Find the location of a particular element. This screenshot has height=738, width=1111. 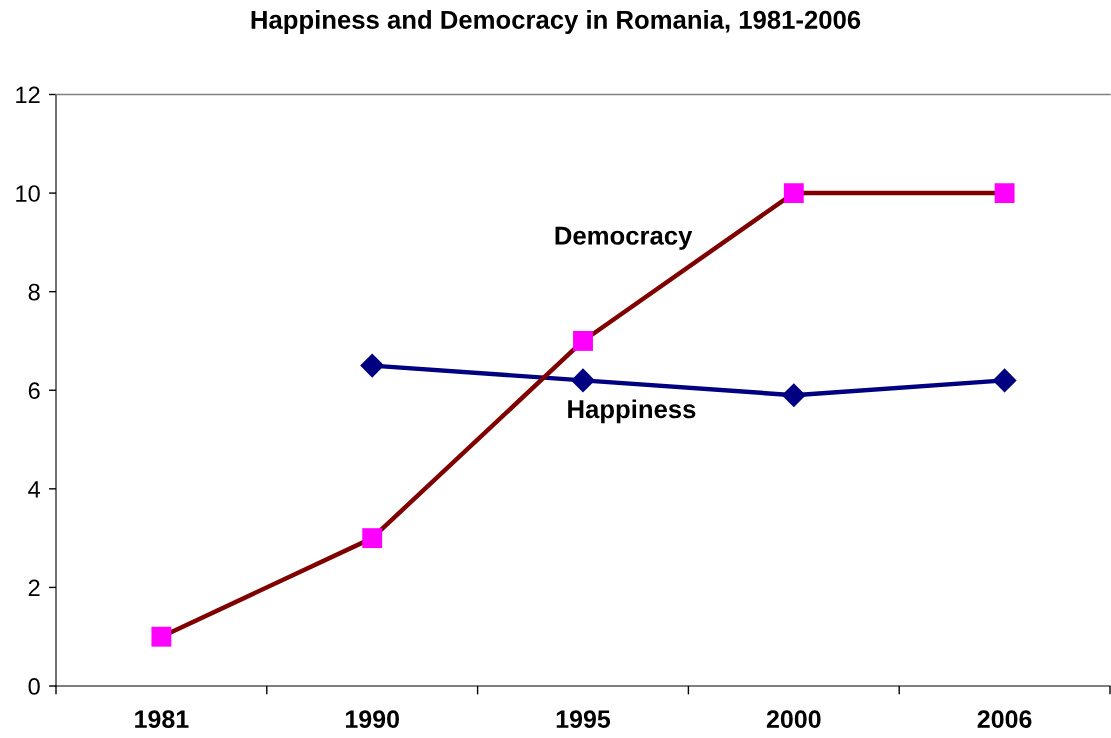

y-tick-label: 0 is located at coordinates (34, 686).